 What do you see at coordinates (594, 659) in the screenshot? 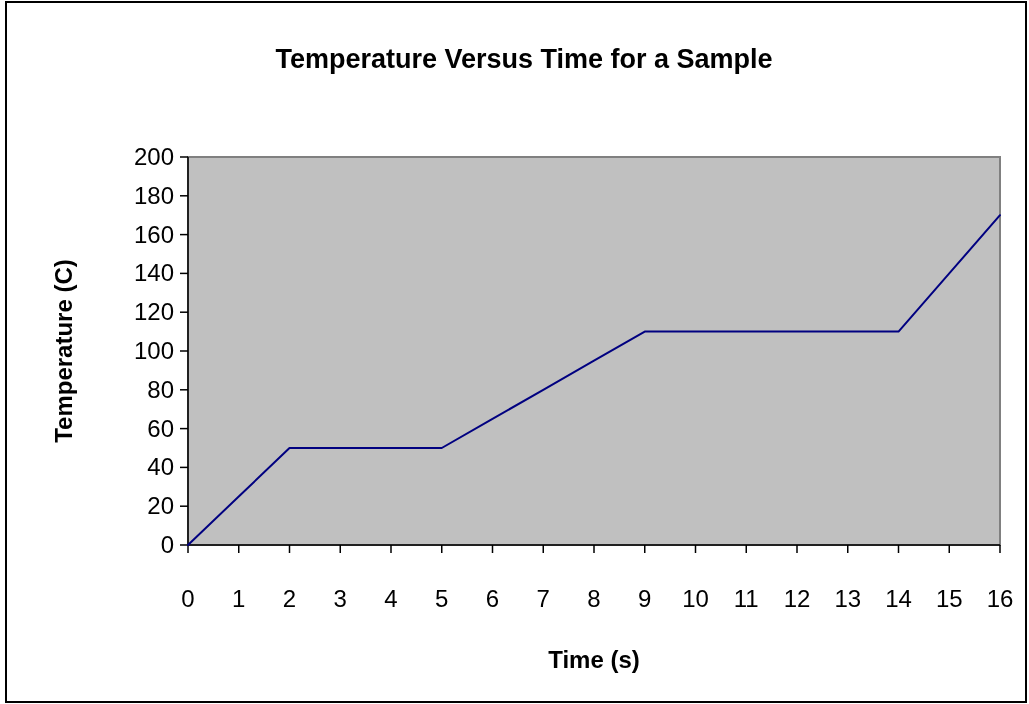
I see `x-axis-title: Time (s)` at bounding box center [594, 659].